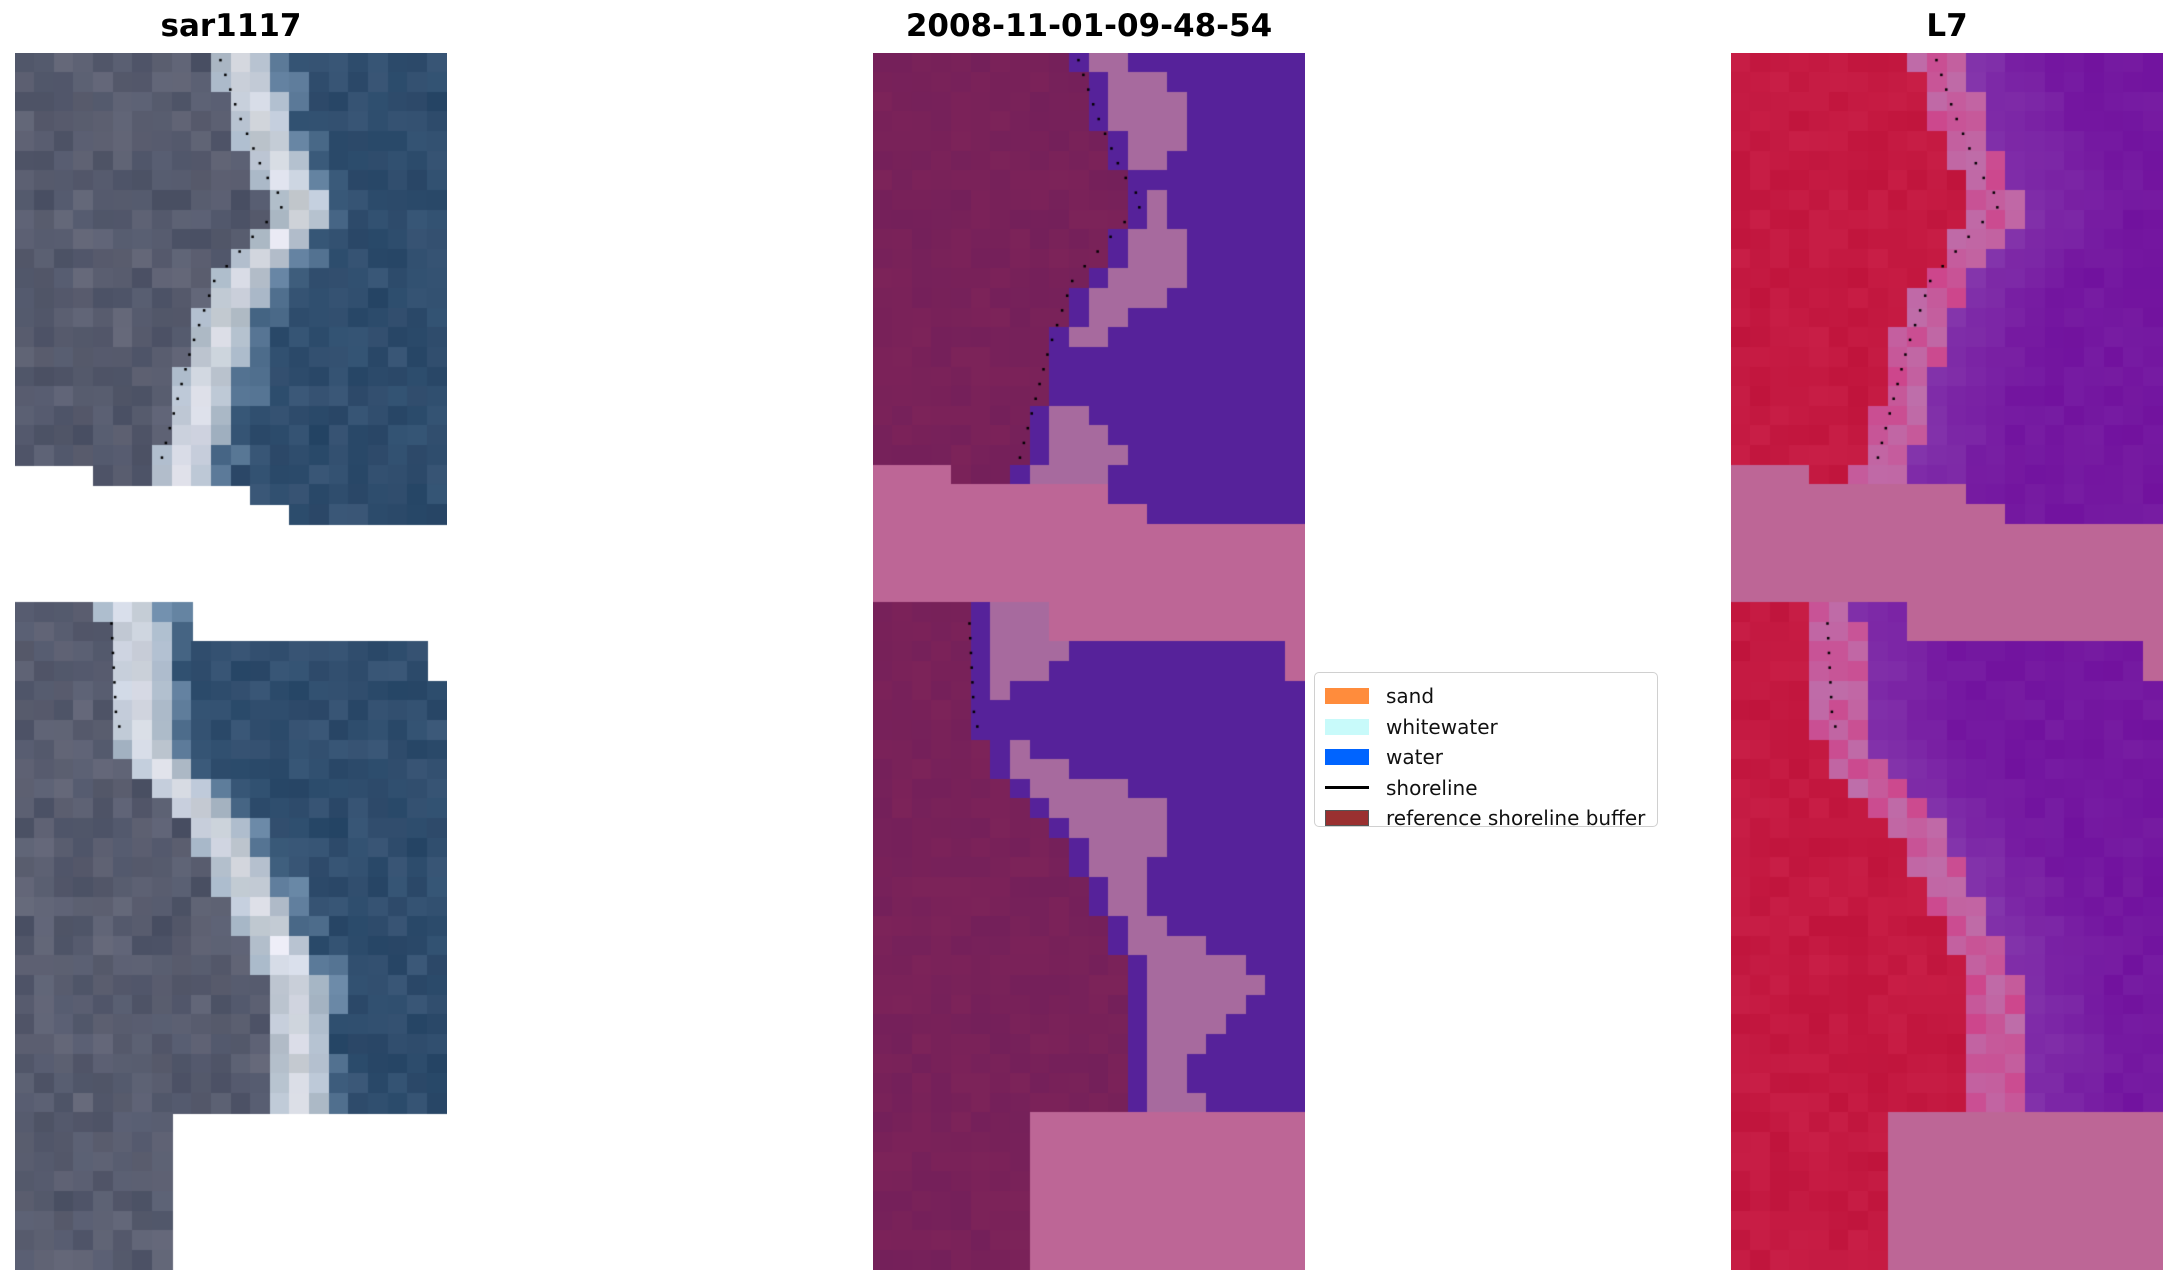 This screenshot has width=2176, height=1283. I want to click on legend-label: water, so click(1414, 757).